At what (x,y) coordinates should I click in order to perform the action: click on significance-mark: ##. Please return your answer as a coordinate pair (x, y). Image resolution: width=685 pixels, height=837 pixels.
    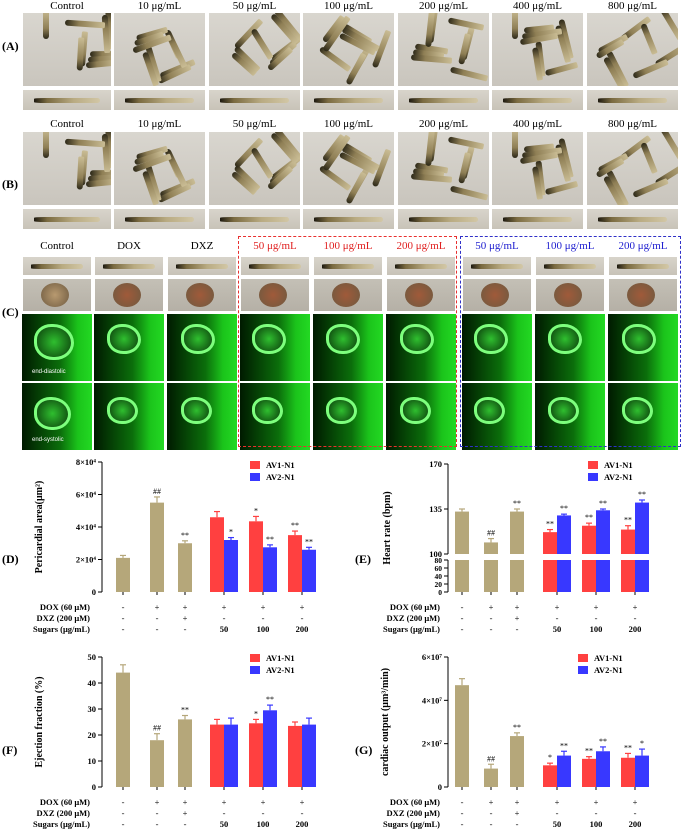
    Looking at the image, I should click on (157, 728).